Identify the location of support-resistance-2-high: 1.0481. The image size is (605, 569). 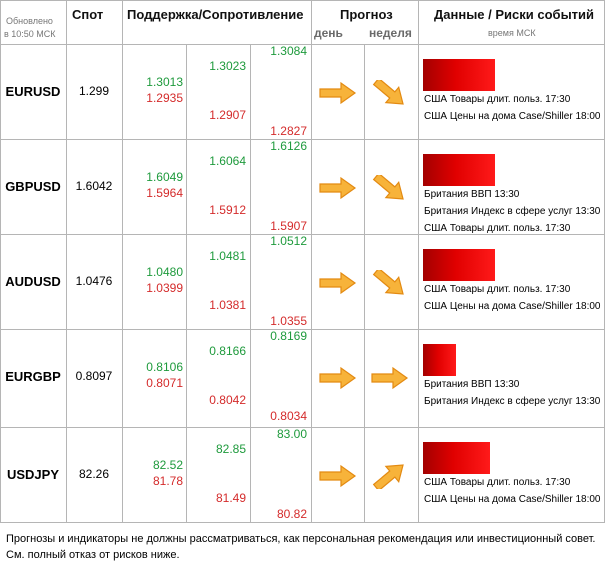
(227, 256).